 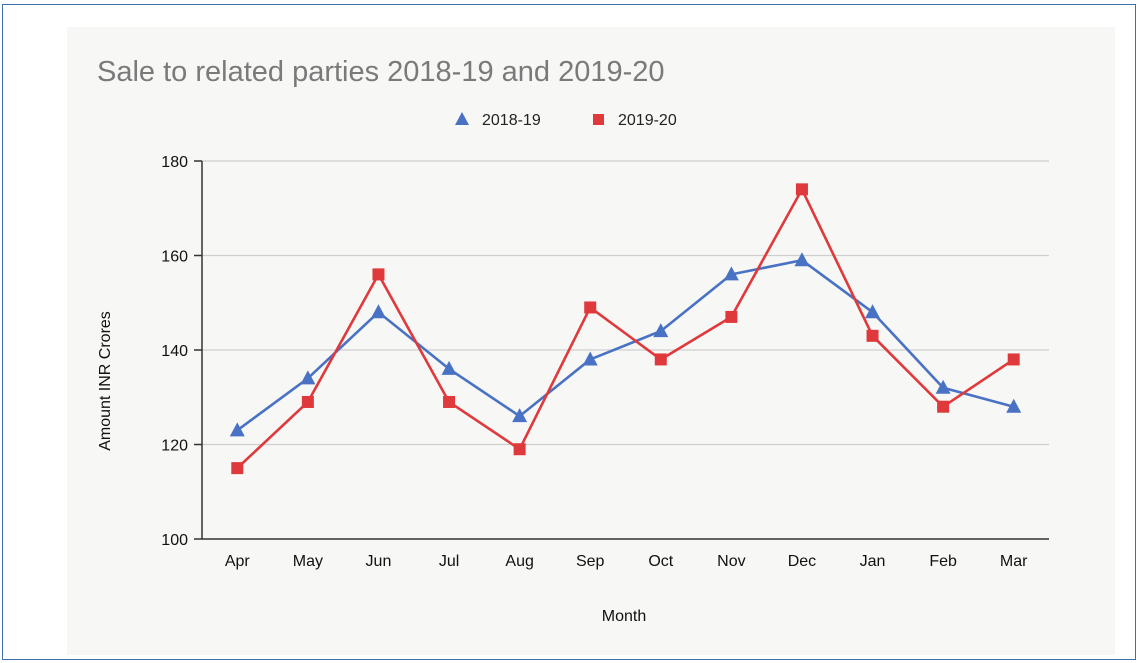 I want to click on x-tick-label-jan: Jan, so click(x=873, y=561).